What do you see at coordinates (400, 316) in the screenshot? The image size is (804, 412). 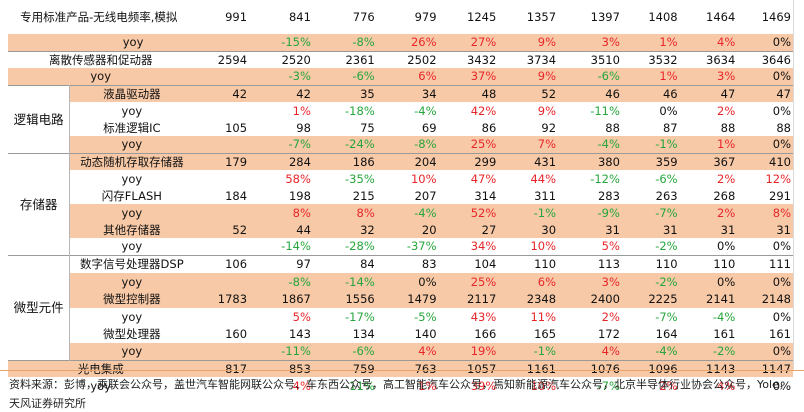 I see `yoy-row: yoy 5% -17% -5% 43% 11% 2% -7% -4% 0%` at bounding box center [400, 316].